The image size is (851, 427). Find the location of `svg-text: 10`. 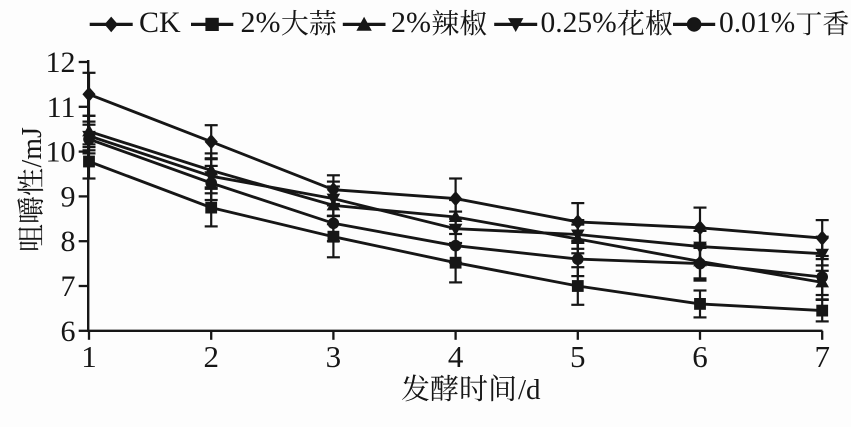

svg-text: 10 is located at coordinates (61, 152).